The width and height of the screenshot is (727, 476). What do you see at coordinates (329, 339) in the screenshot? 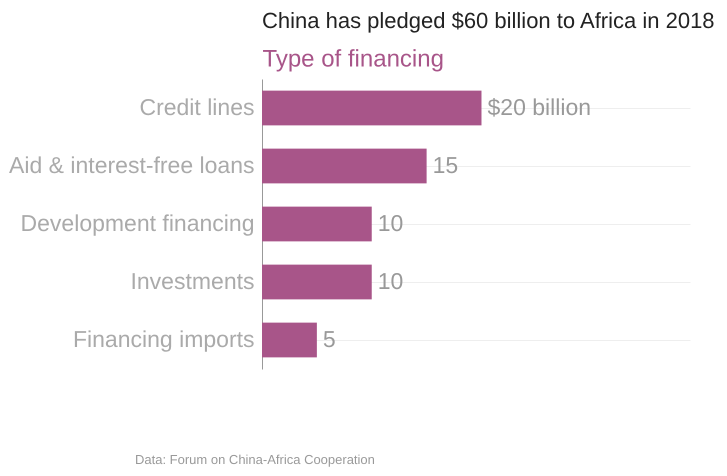
I see `data-label: 5` at bounding box center [329, 339].